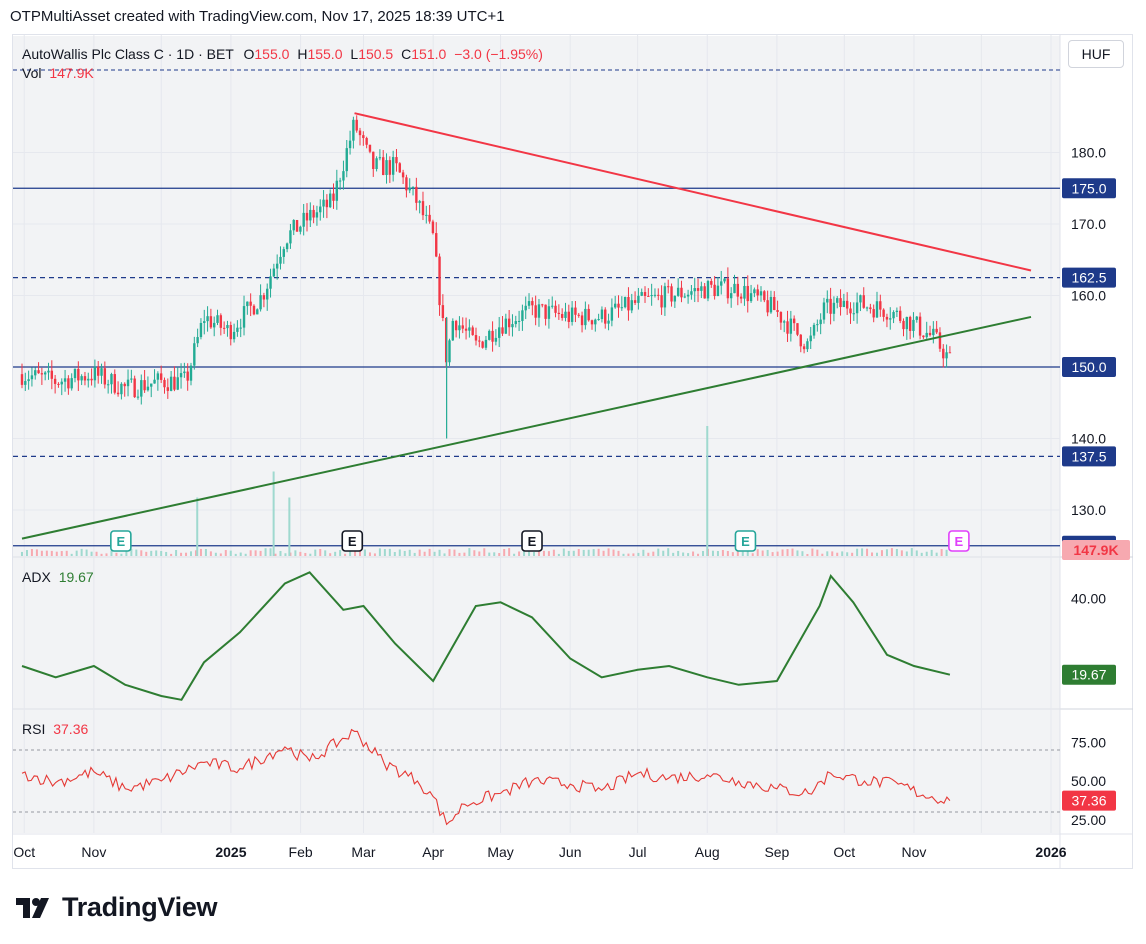 The width and height of the screenshot is (1146, 944). What do you see at coordinates (406, 54) in the screenshot?
I see `close-label: C` at bounding box center [406, 54].